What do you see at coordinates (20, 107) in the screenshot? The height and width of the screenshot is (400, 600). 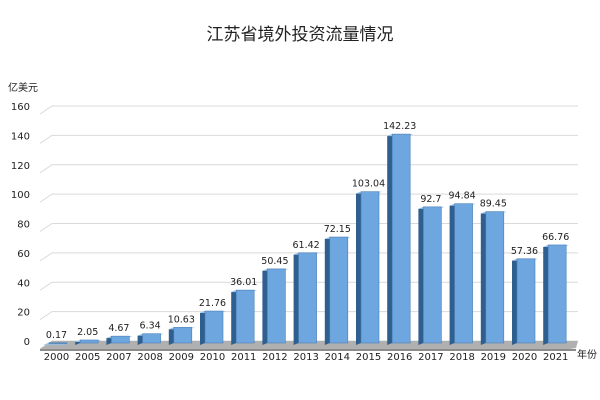 I see `y-tick-label: 160` at bounding box center [20, 107].